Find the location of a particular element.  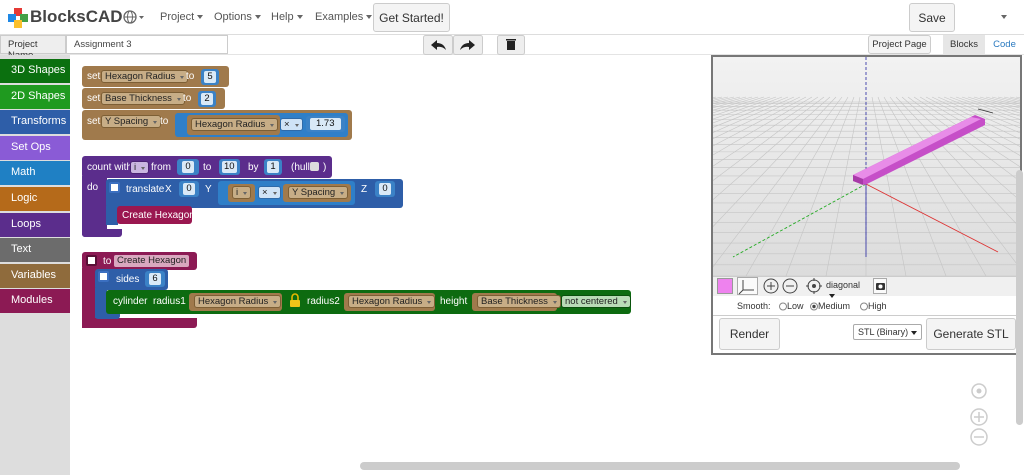

undo-button is located at coordinates (438, 45).